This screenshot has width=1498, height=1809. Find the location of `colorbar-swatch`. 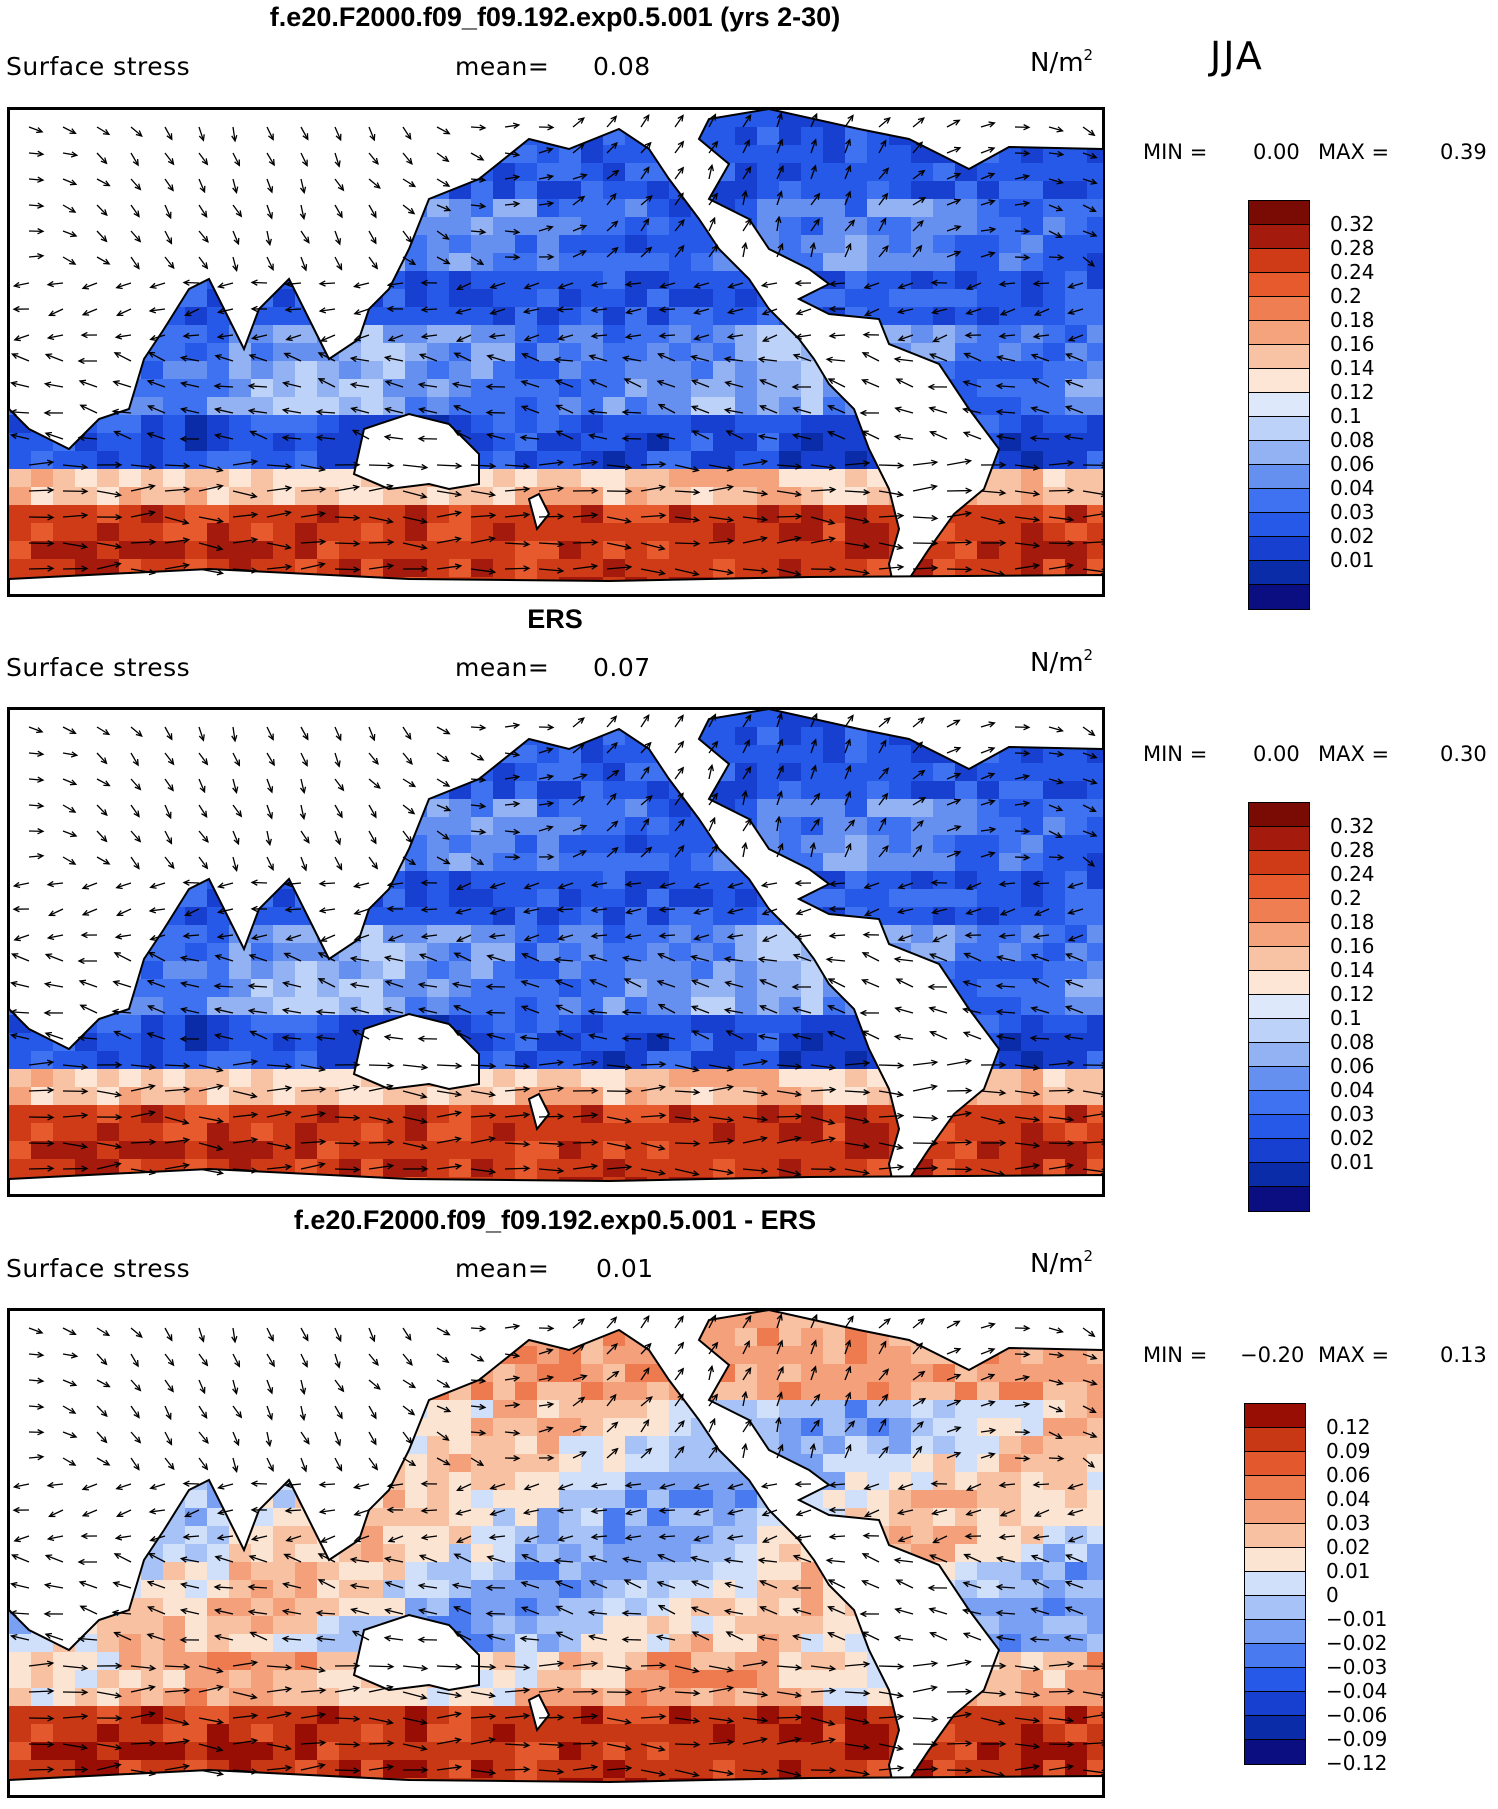

colorbar-swatch is located at coordinates (1279, 1175).